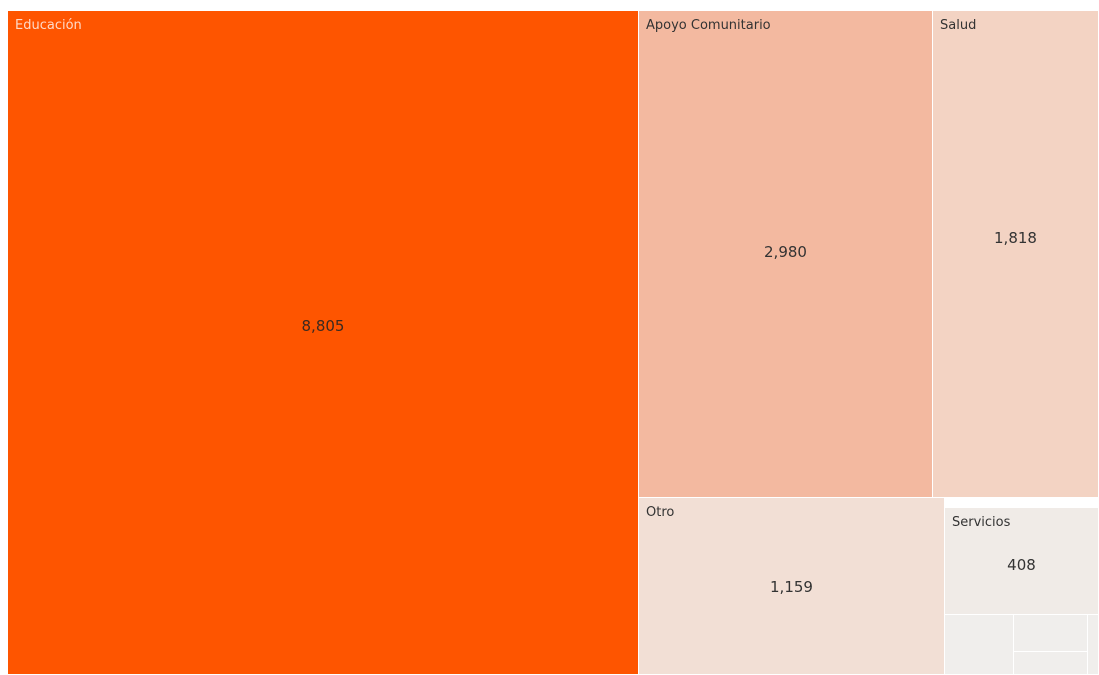 Image resolution: width=1099 pixels, height=675 pixels. Describe the element at coordinates (1015, 238) in the screenshot. I see `tile-value-salud: 1,818` at that location.